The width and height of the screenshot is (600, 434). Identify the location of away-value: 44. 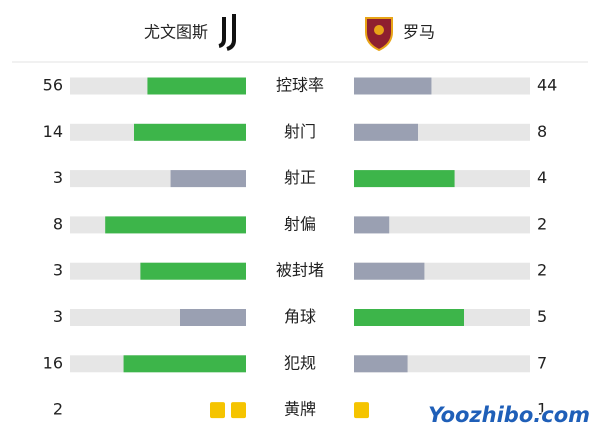
(547, 85).